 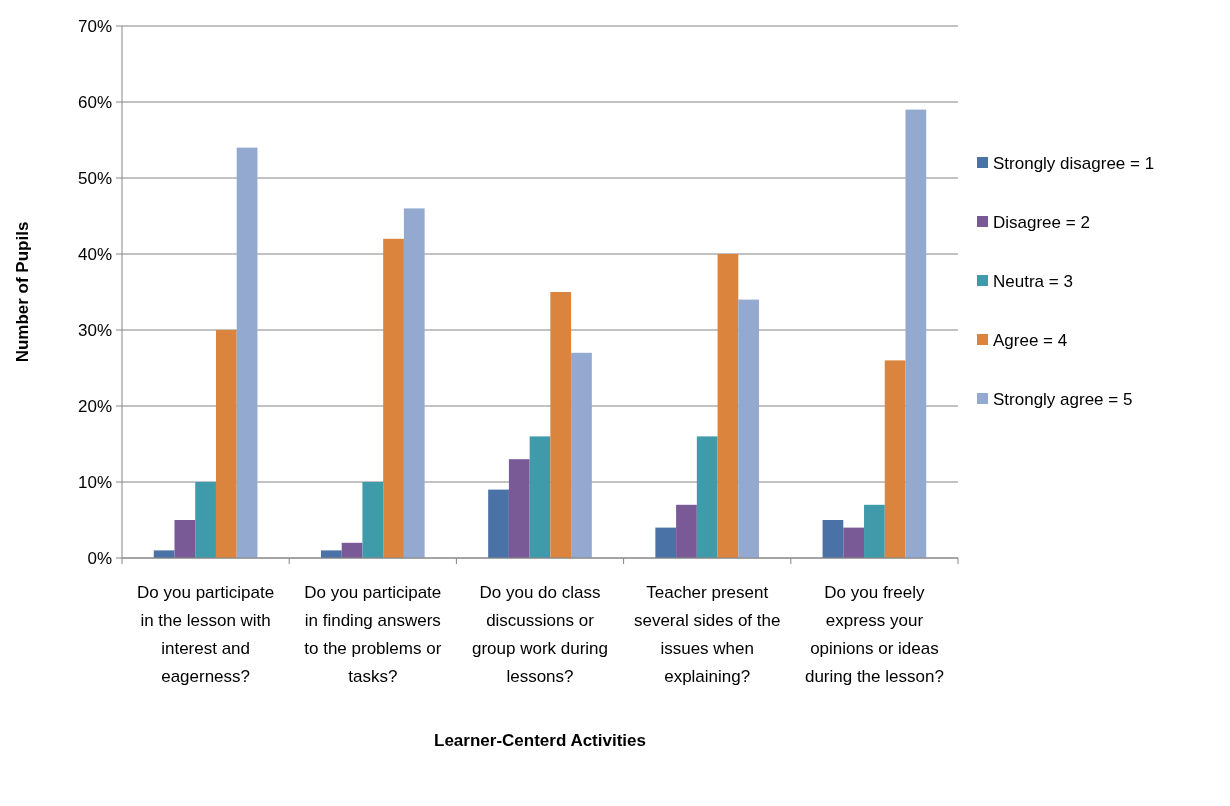 What do you see at coordinates (1041, 222) in the screenshot?
I see `legend-label: Disagree = 2` at bounding box center [1041, 222].